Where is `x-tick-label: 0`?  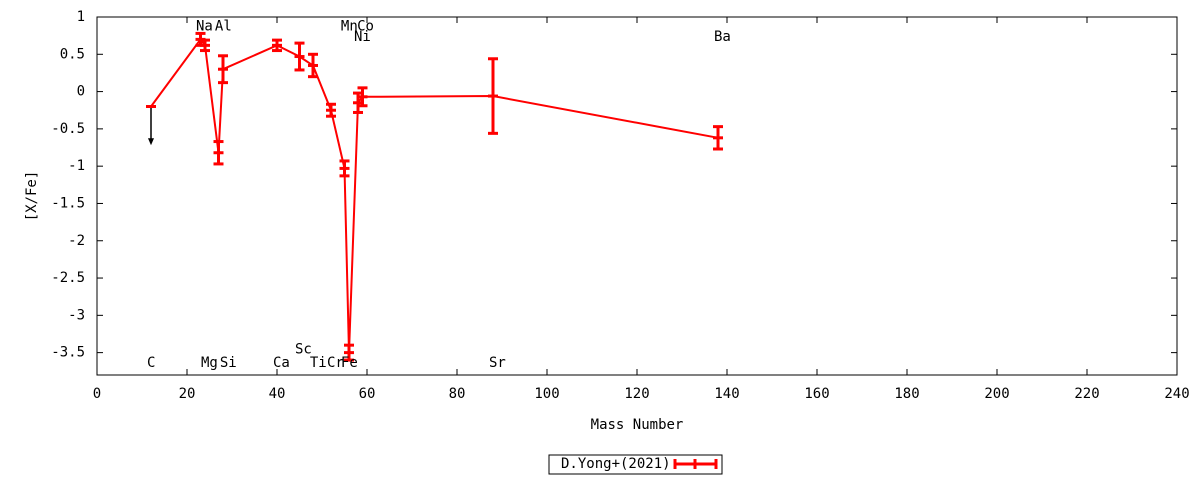 x-tick-label: 0 is located at coordinates (97, 394).